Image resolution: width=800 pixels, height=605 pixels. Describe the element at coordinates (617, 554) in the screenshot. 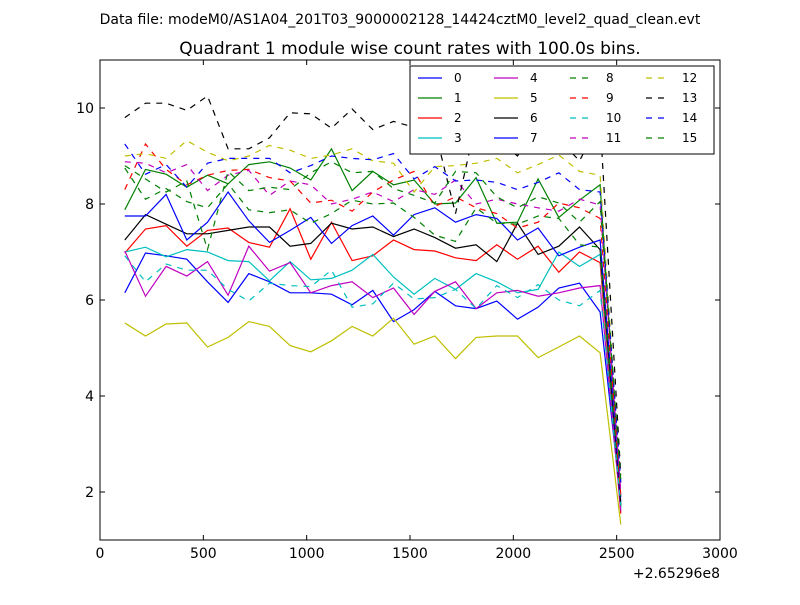

I see `x-tick-label: 2500` at that location.